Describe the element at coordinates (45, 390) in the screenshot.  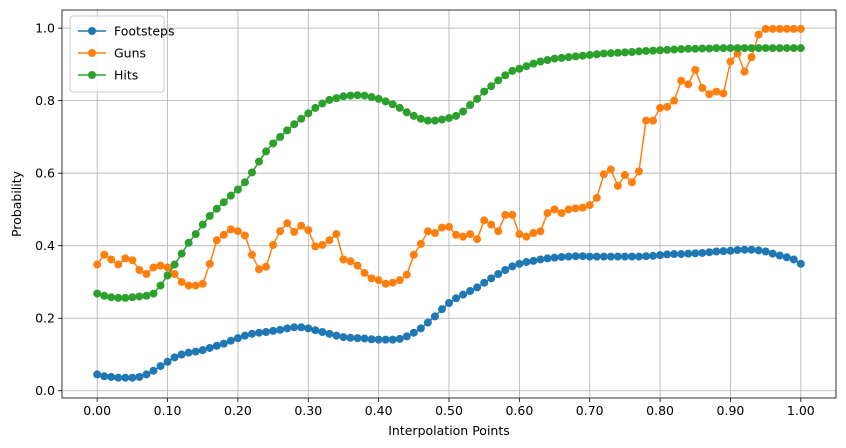
I see `y-tick-label: 0.0` at that location.